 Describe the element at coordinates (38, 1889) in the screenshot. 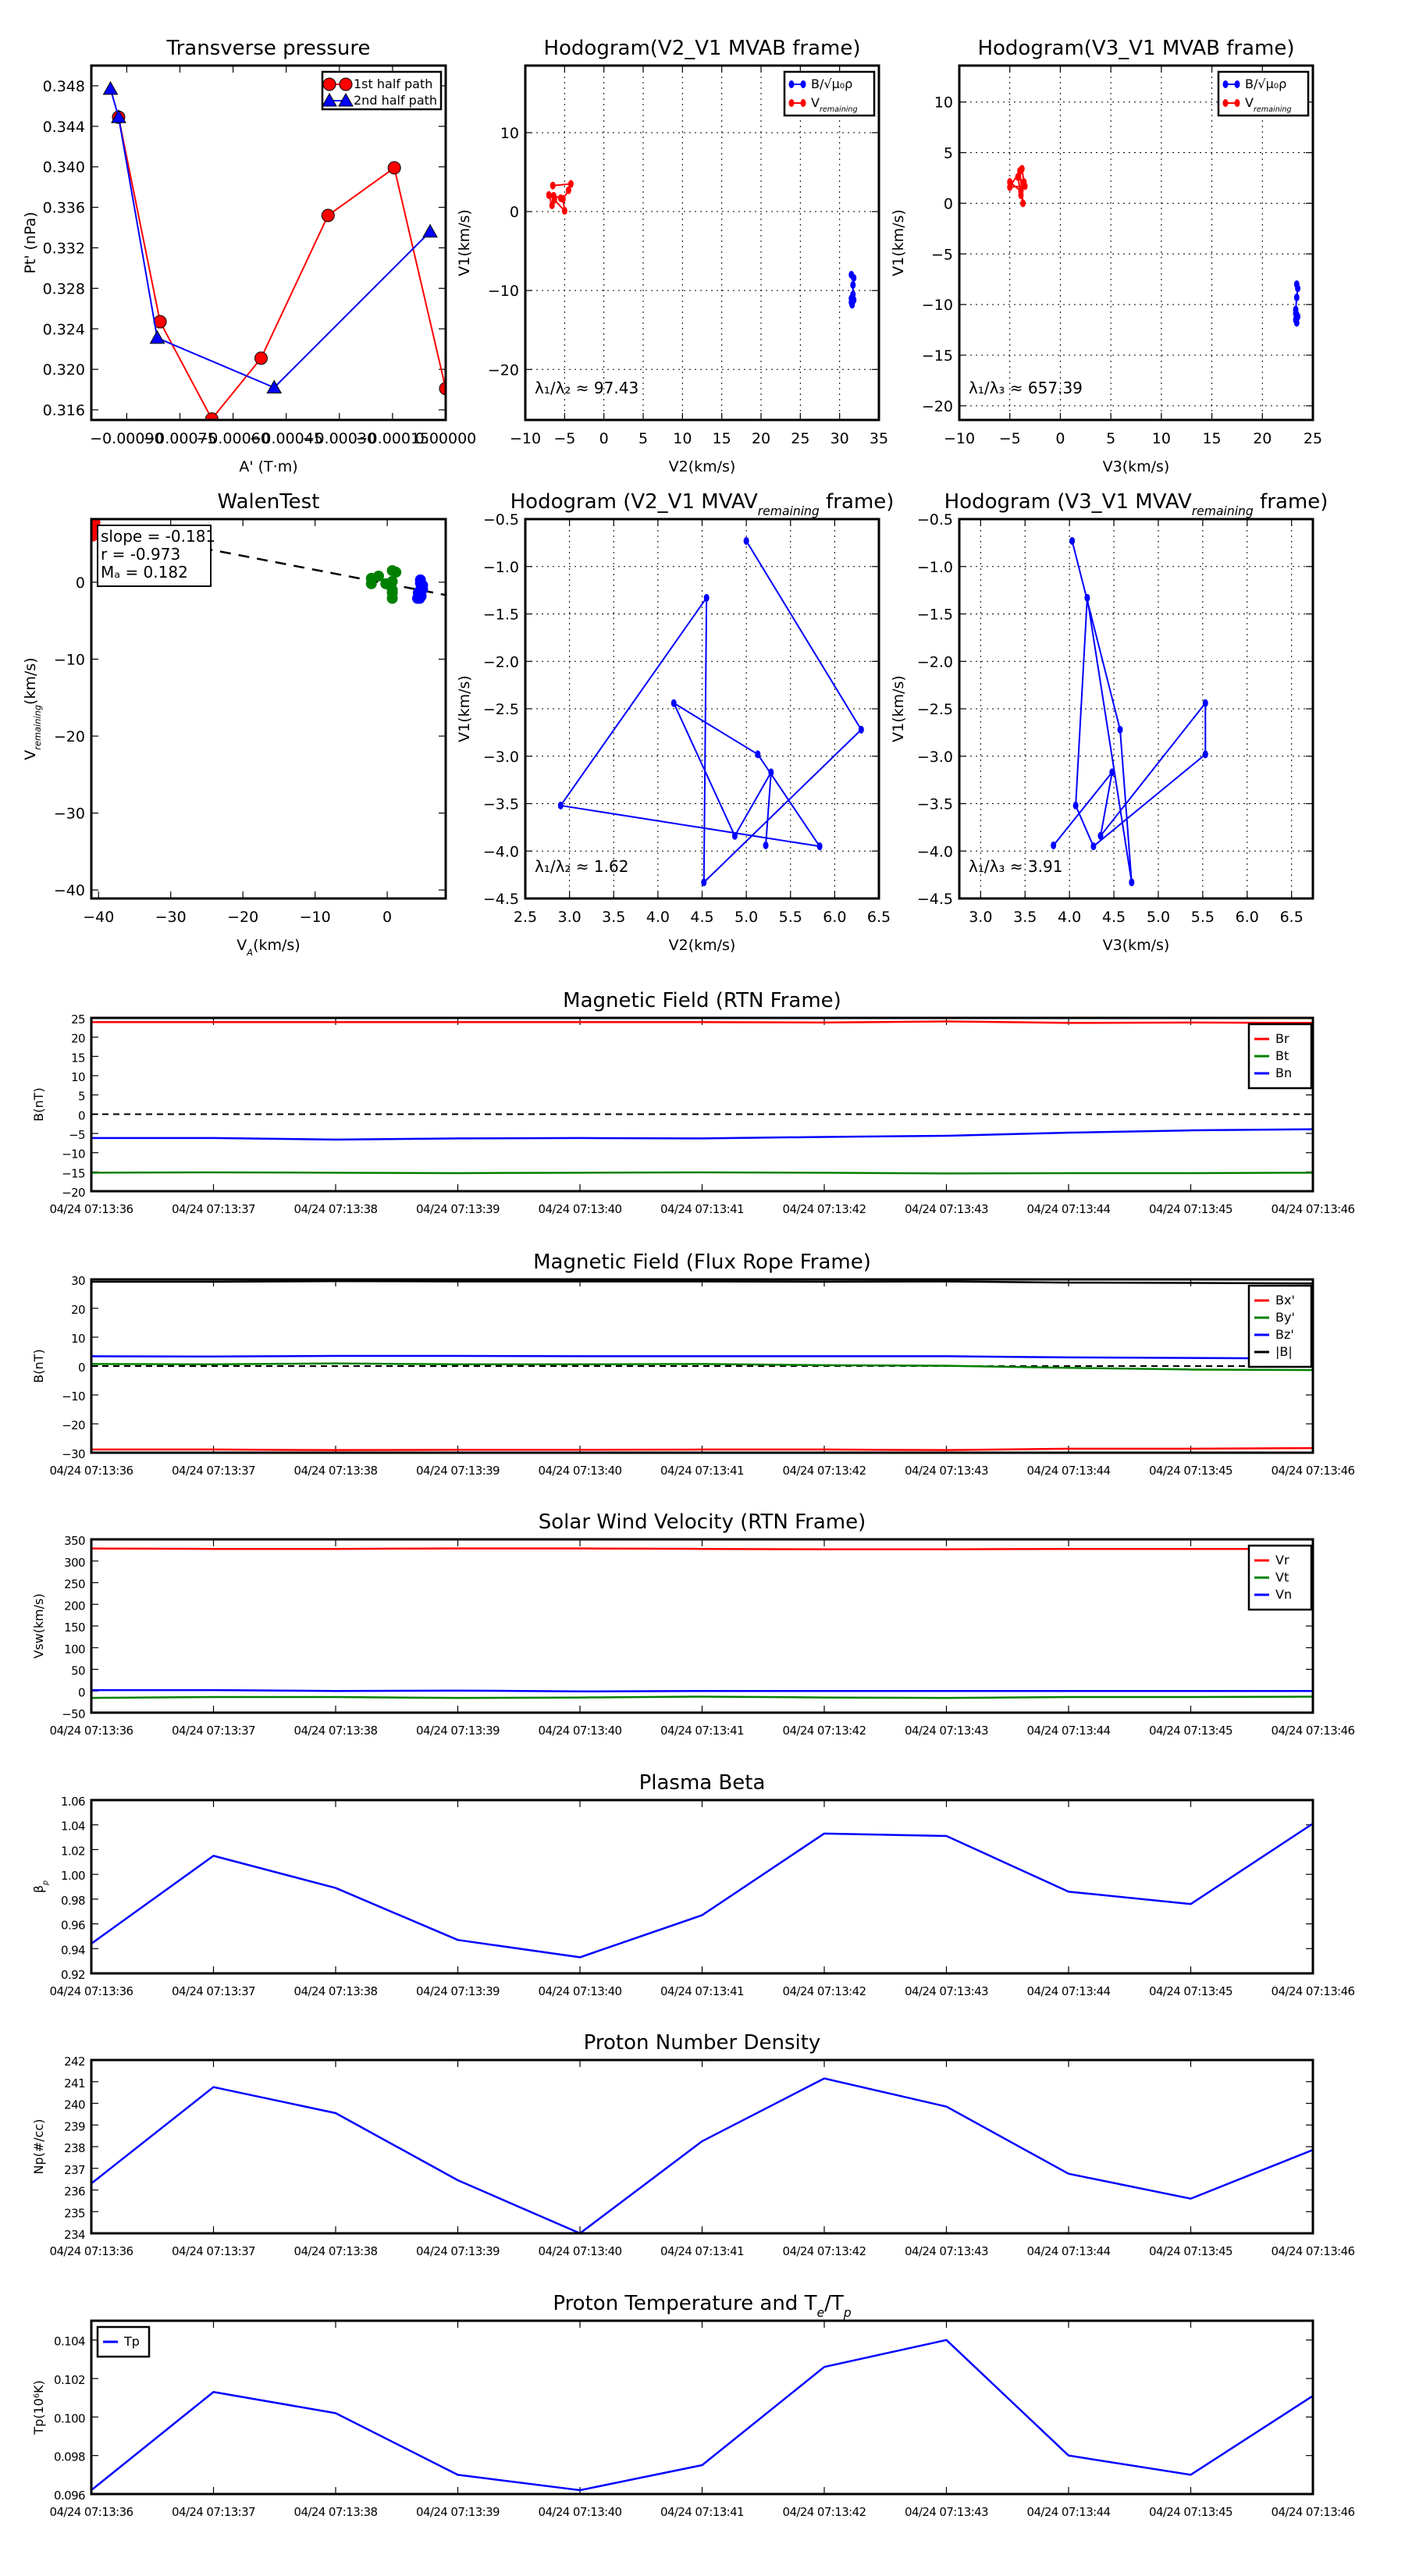

I see `y-axis-label-part: β` at that location.